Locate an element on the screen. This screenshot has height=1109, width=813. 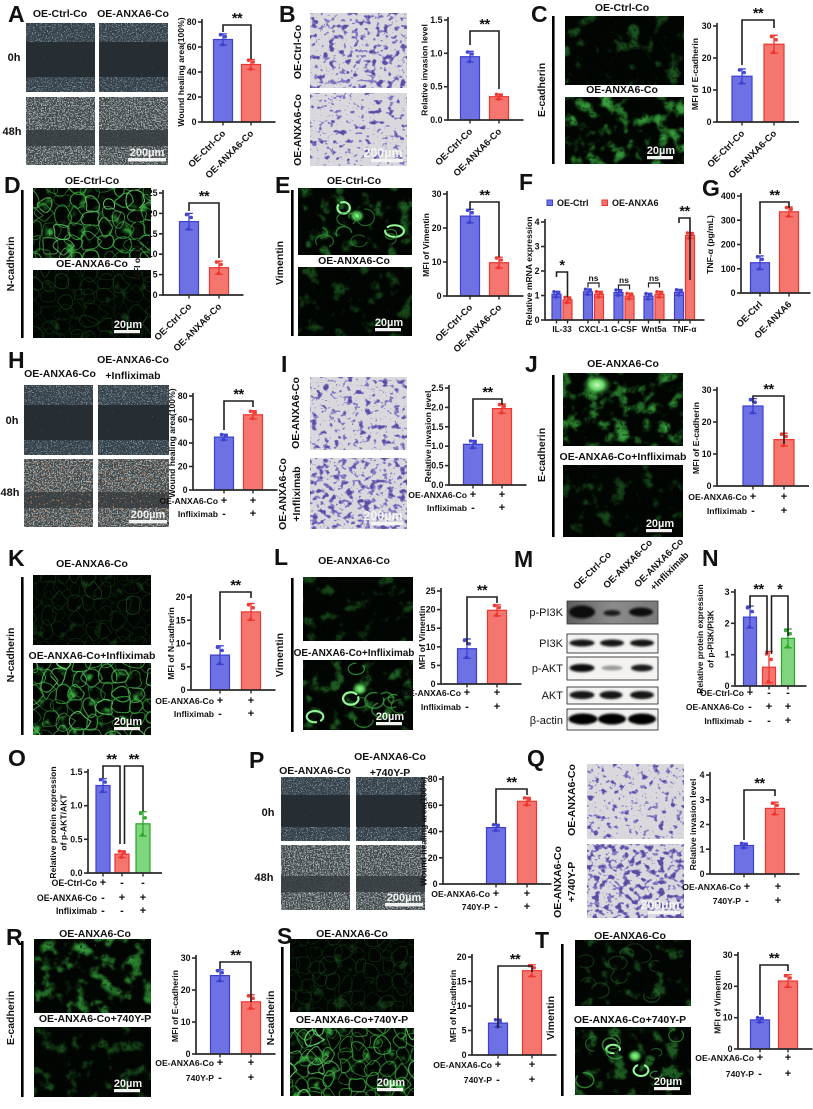
svg-text: 1 is located at coordinates (702, 849).